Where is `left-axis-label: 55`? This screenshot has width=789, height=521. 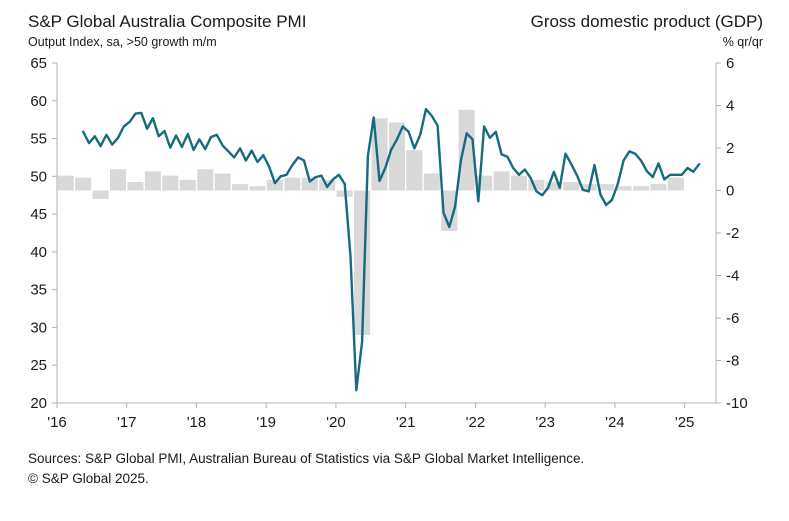
left-axis-label: 55 is located at coordinates (38, 139).